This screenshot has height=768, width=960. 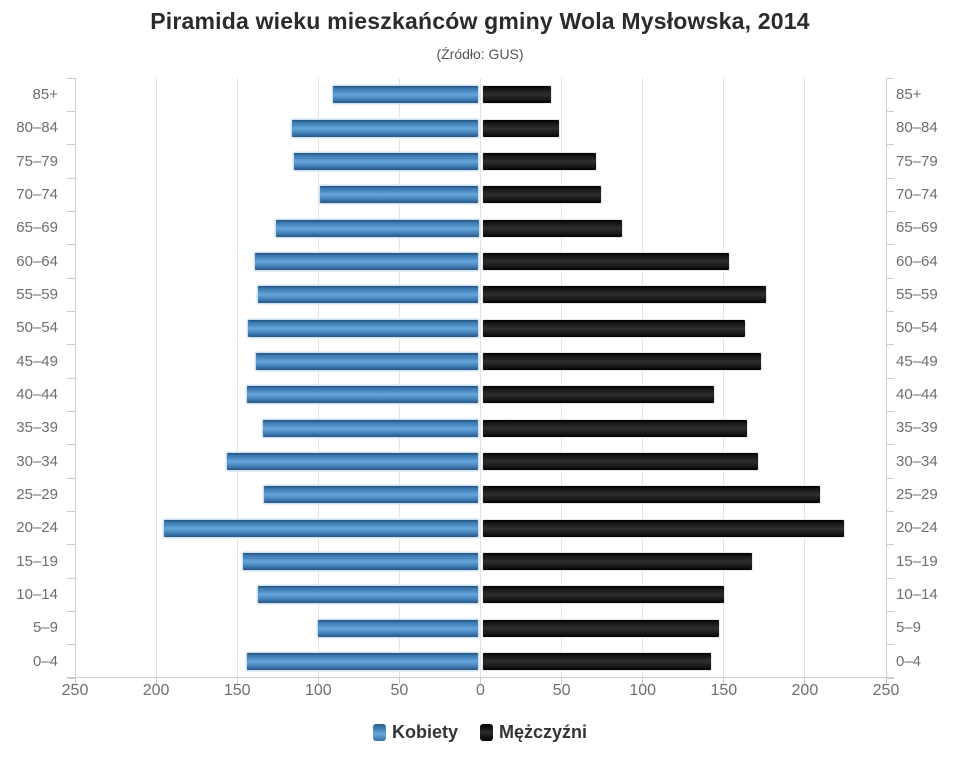 I want to click on age-group-label: 60–64, so click(x=917, y=261).